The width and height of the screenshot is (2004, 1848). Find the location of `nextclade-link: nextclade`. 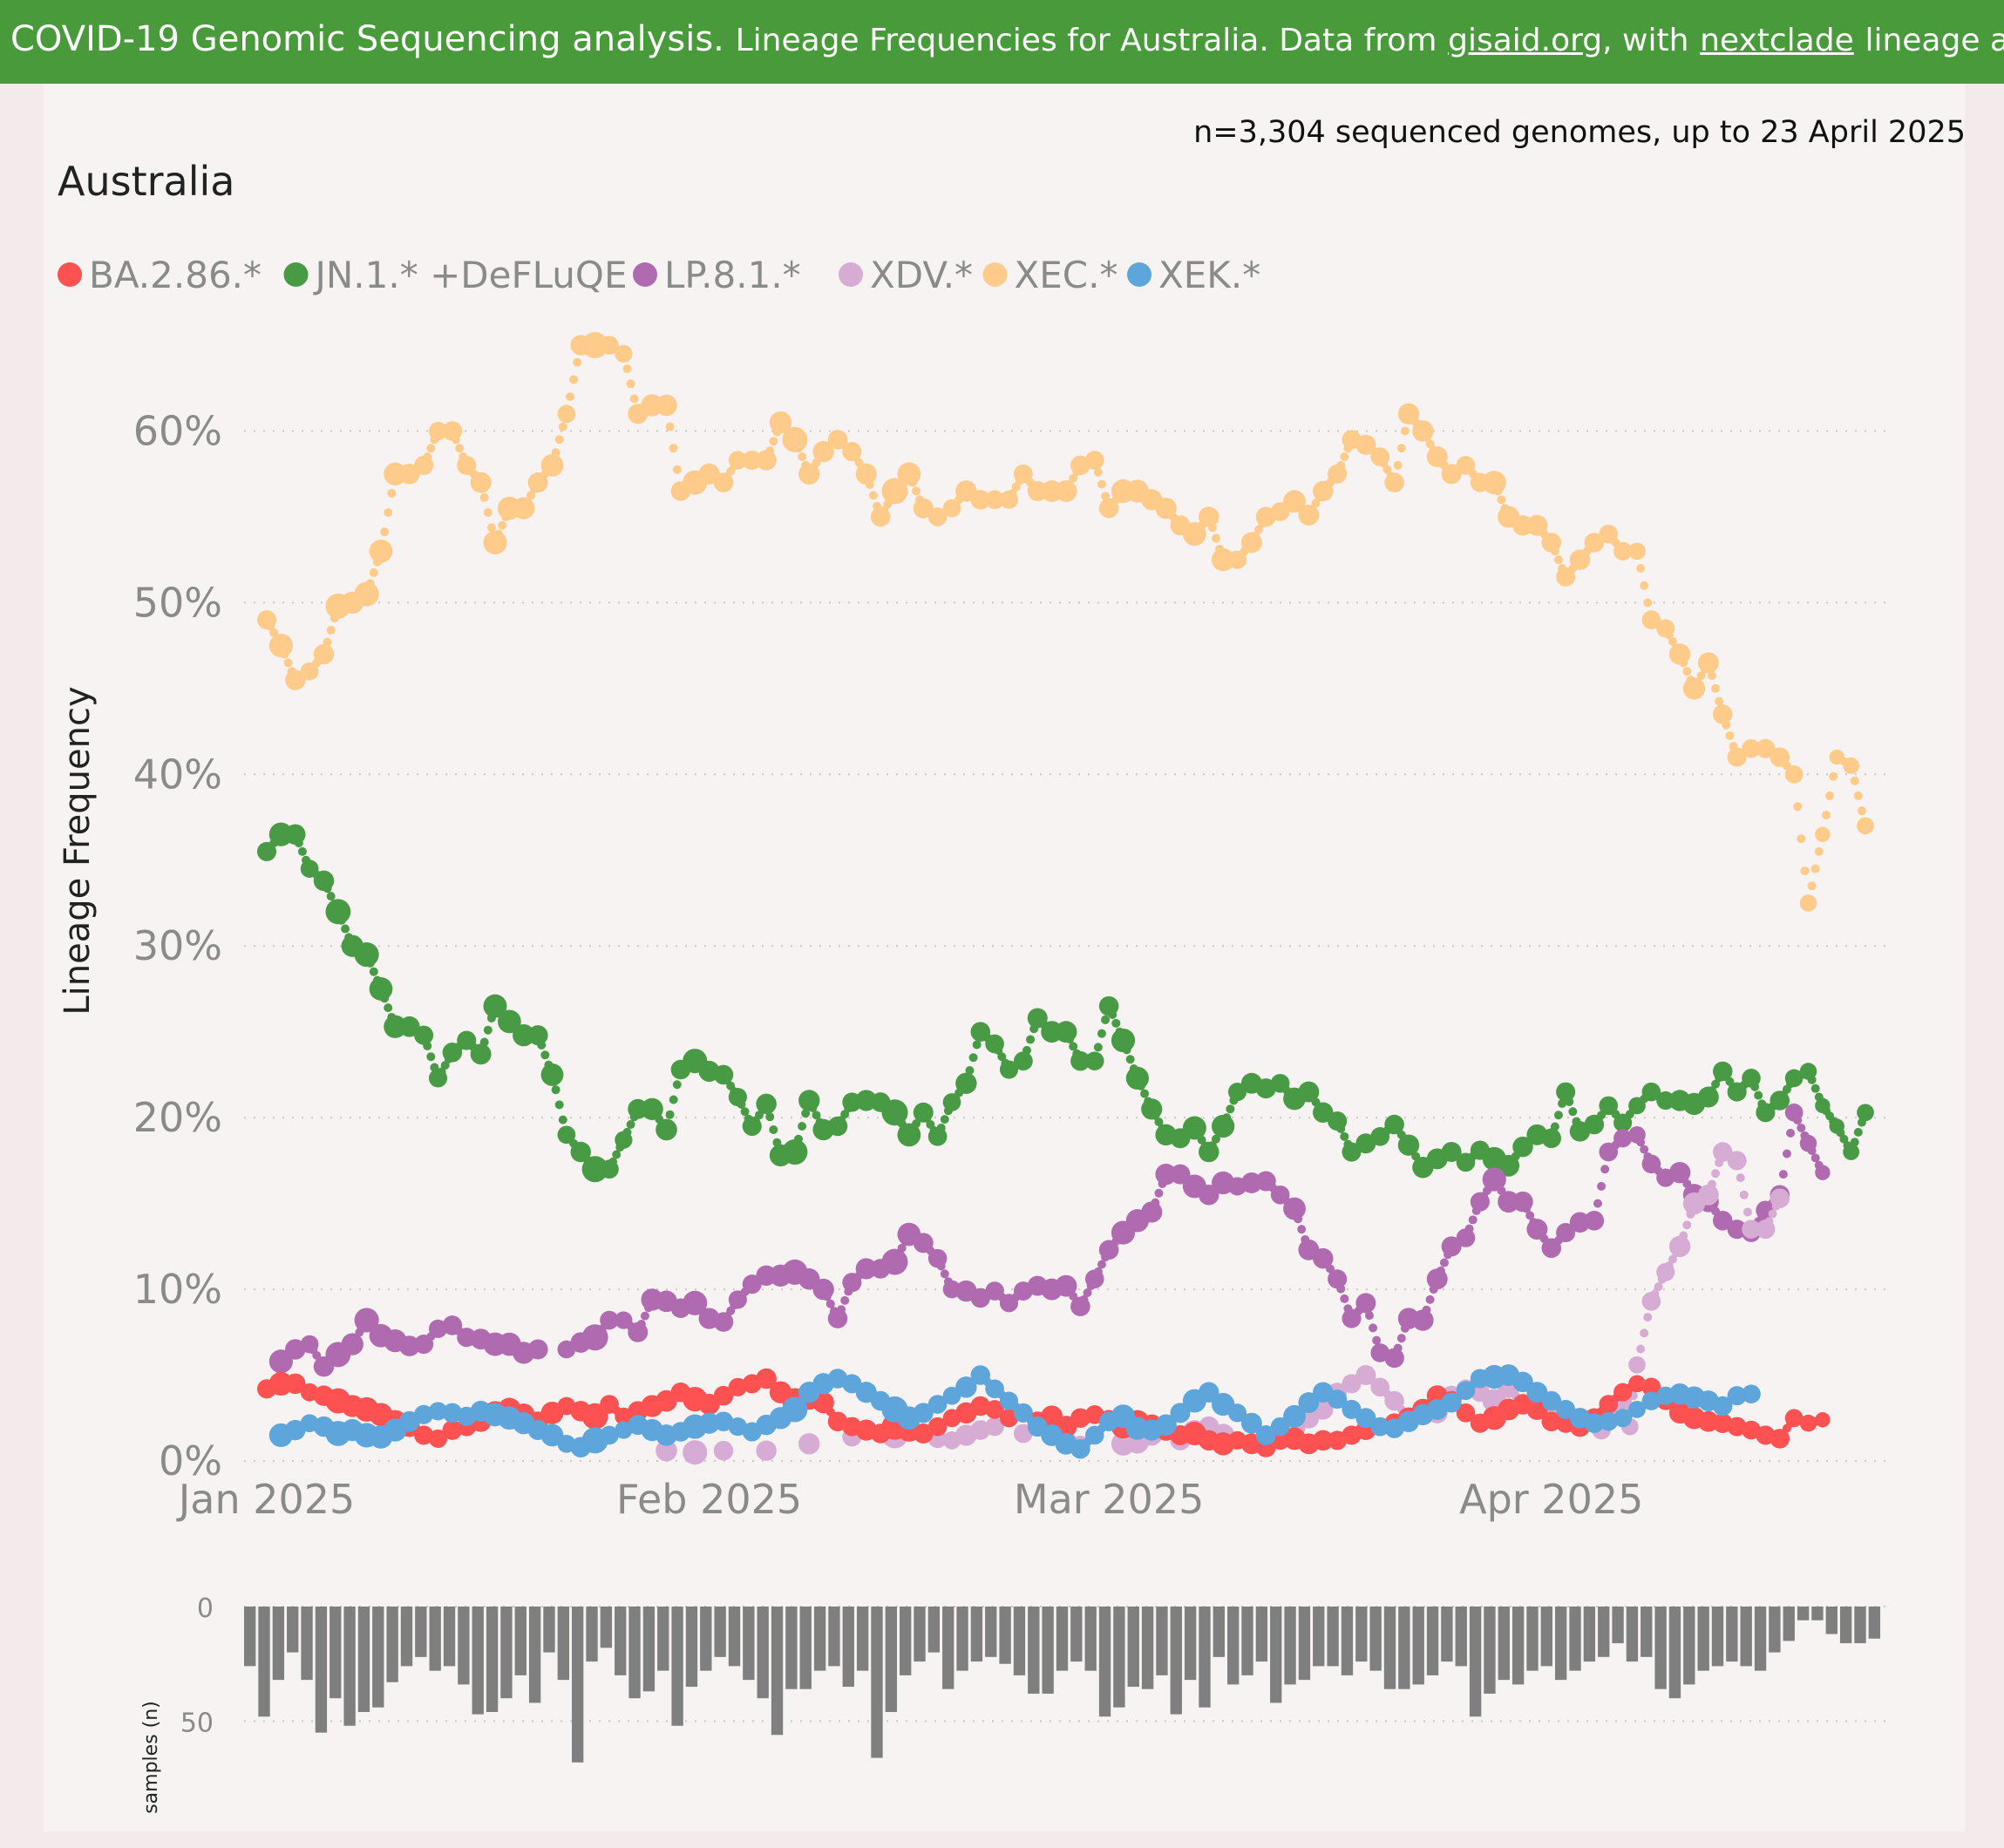

nextclade-link: nextclade is located at coordinates (1777, 40).